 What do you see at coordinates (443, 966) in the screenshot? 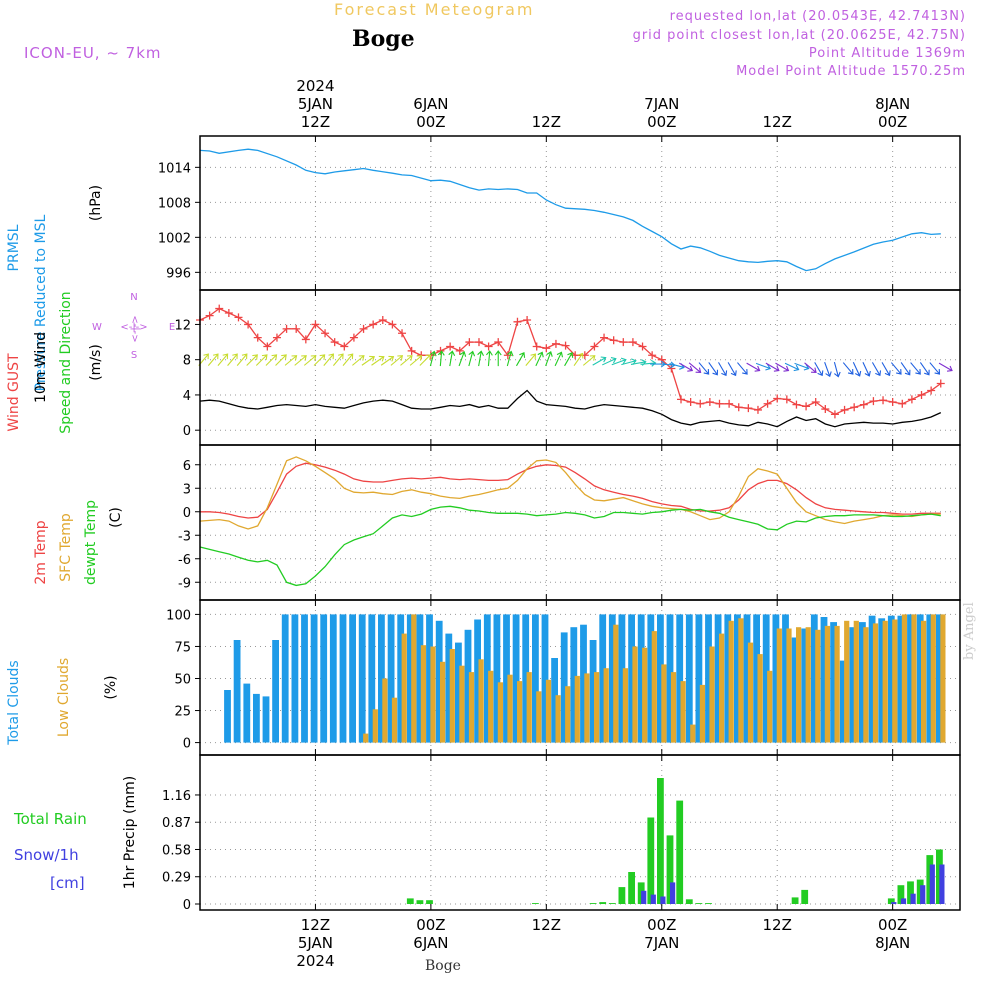
I see `footer-location: Boge` at bounding box center [443, 966].